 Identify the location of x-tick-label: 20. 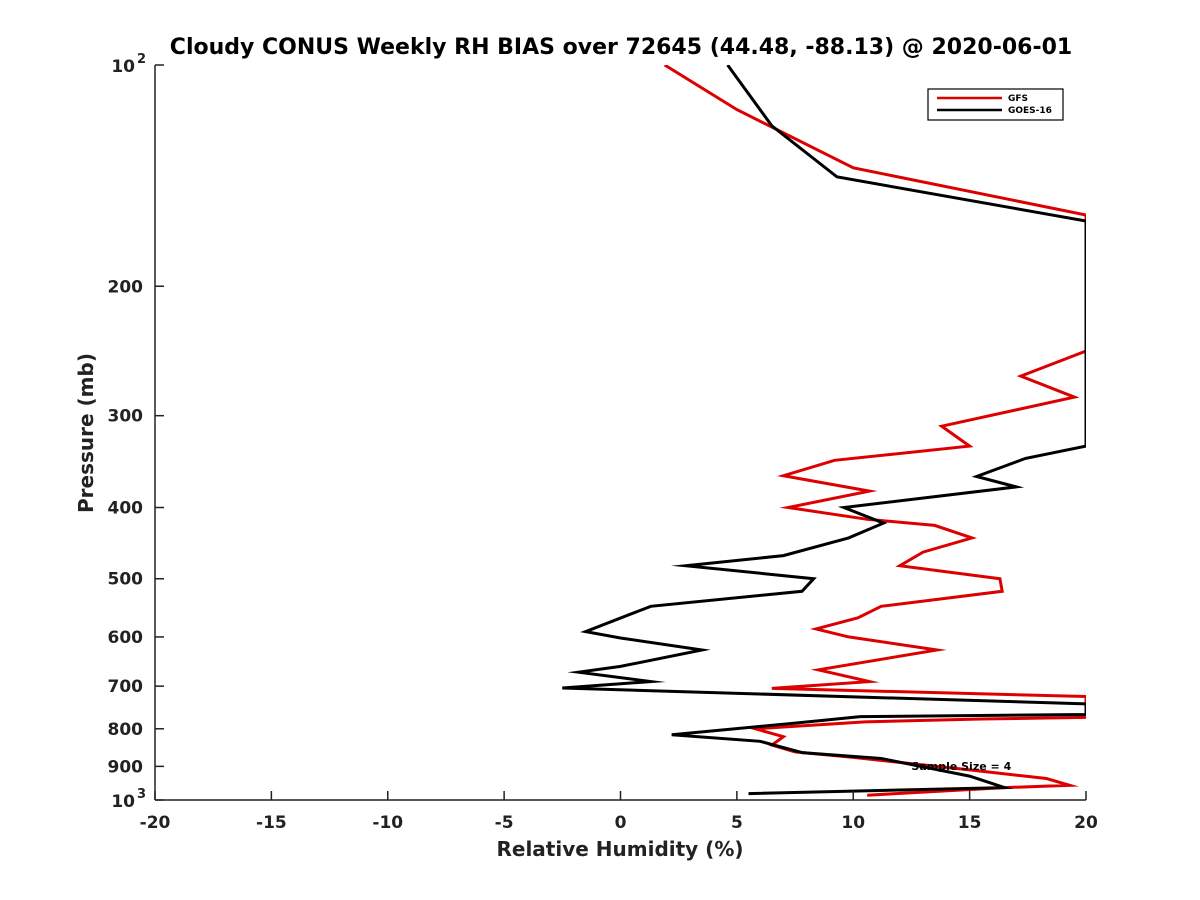
(1086, 823).